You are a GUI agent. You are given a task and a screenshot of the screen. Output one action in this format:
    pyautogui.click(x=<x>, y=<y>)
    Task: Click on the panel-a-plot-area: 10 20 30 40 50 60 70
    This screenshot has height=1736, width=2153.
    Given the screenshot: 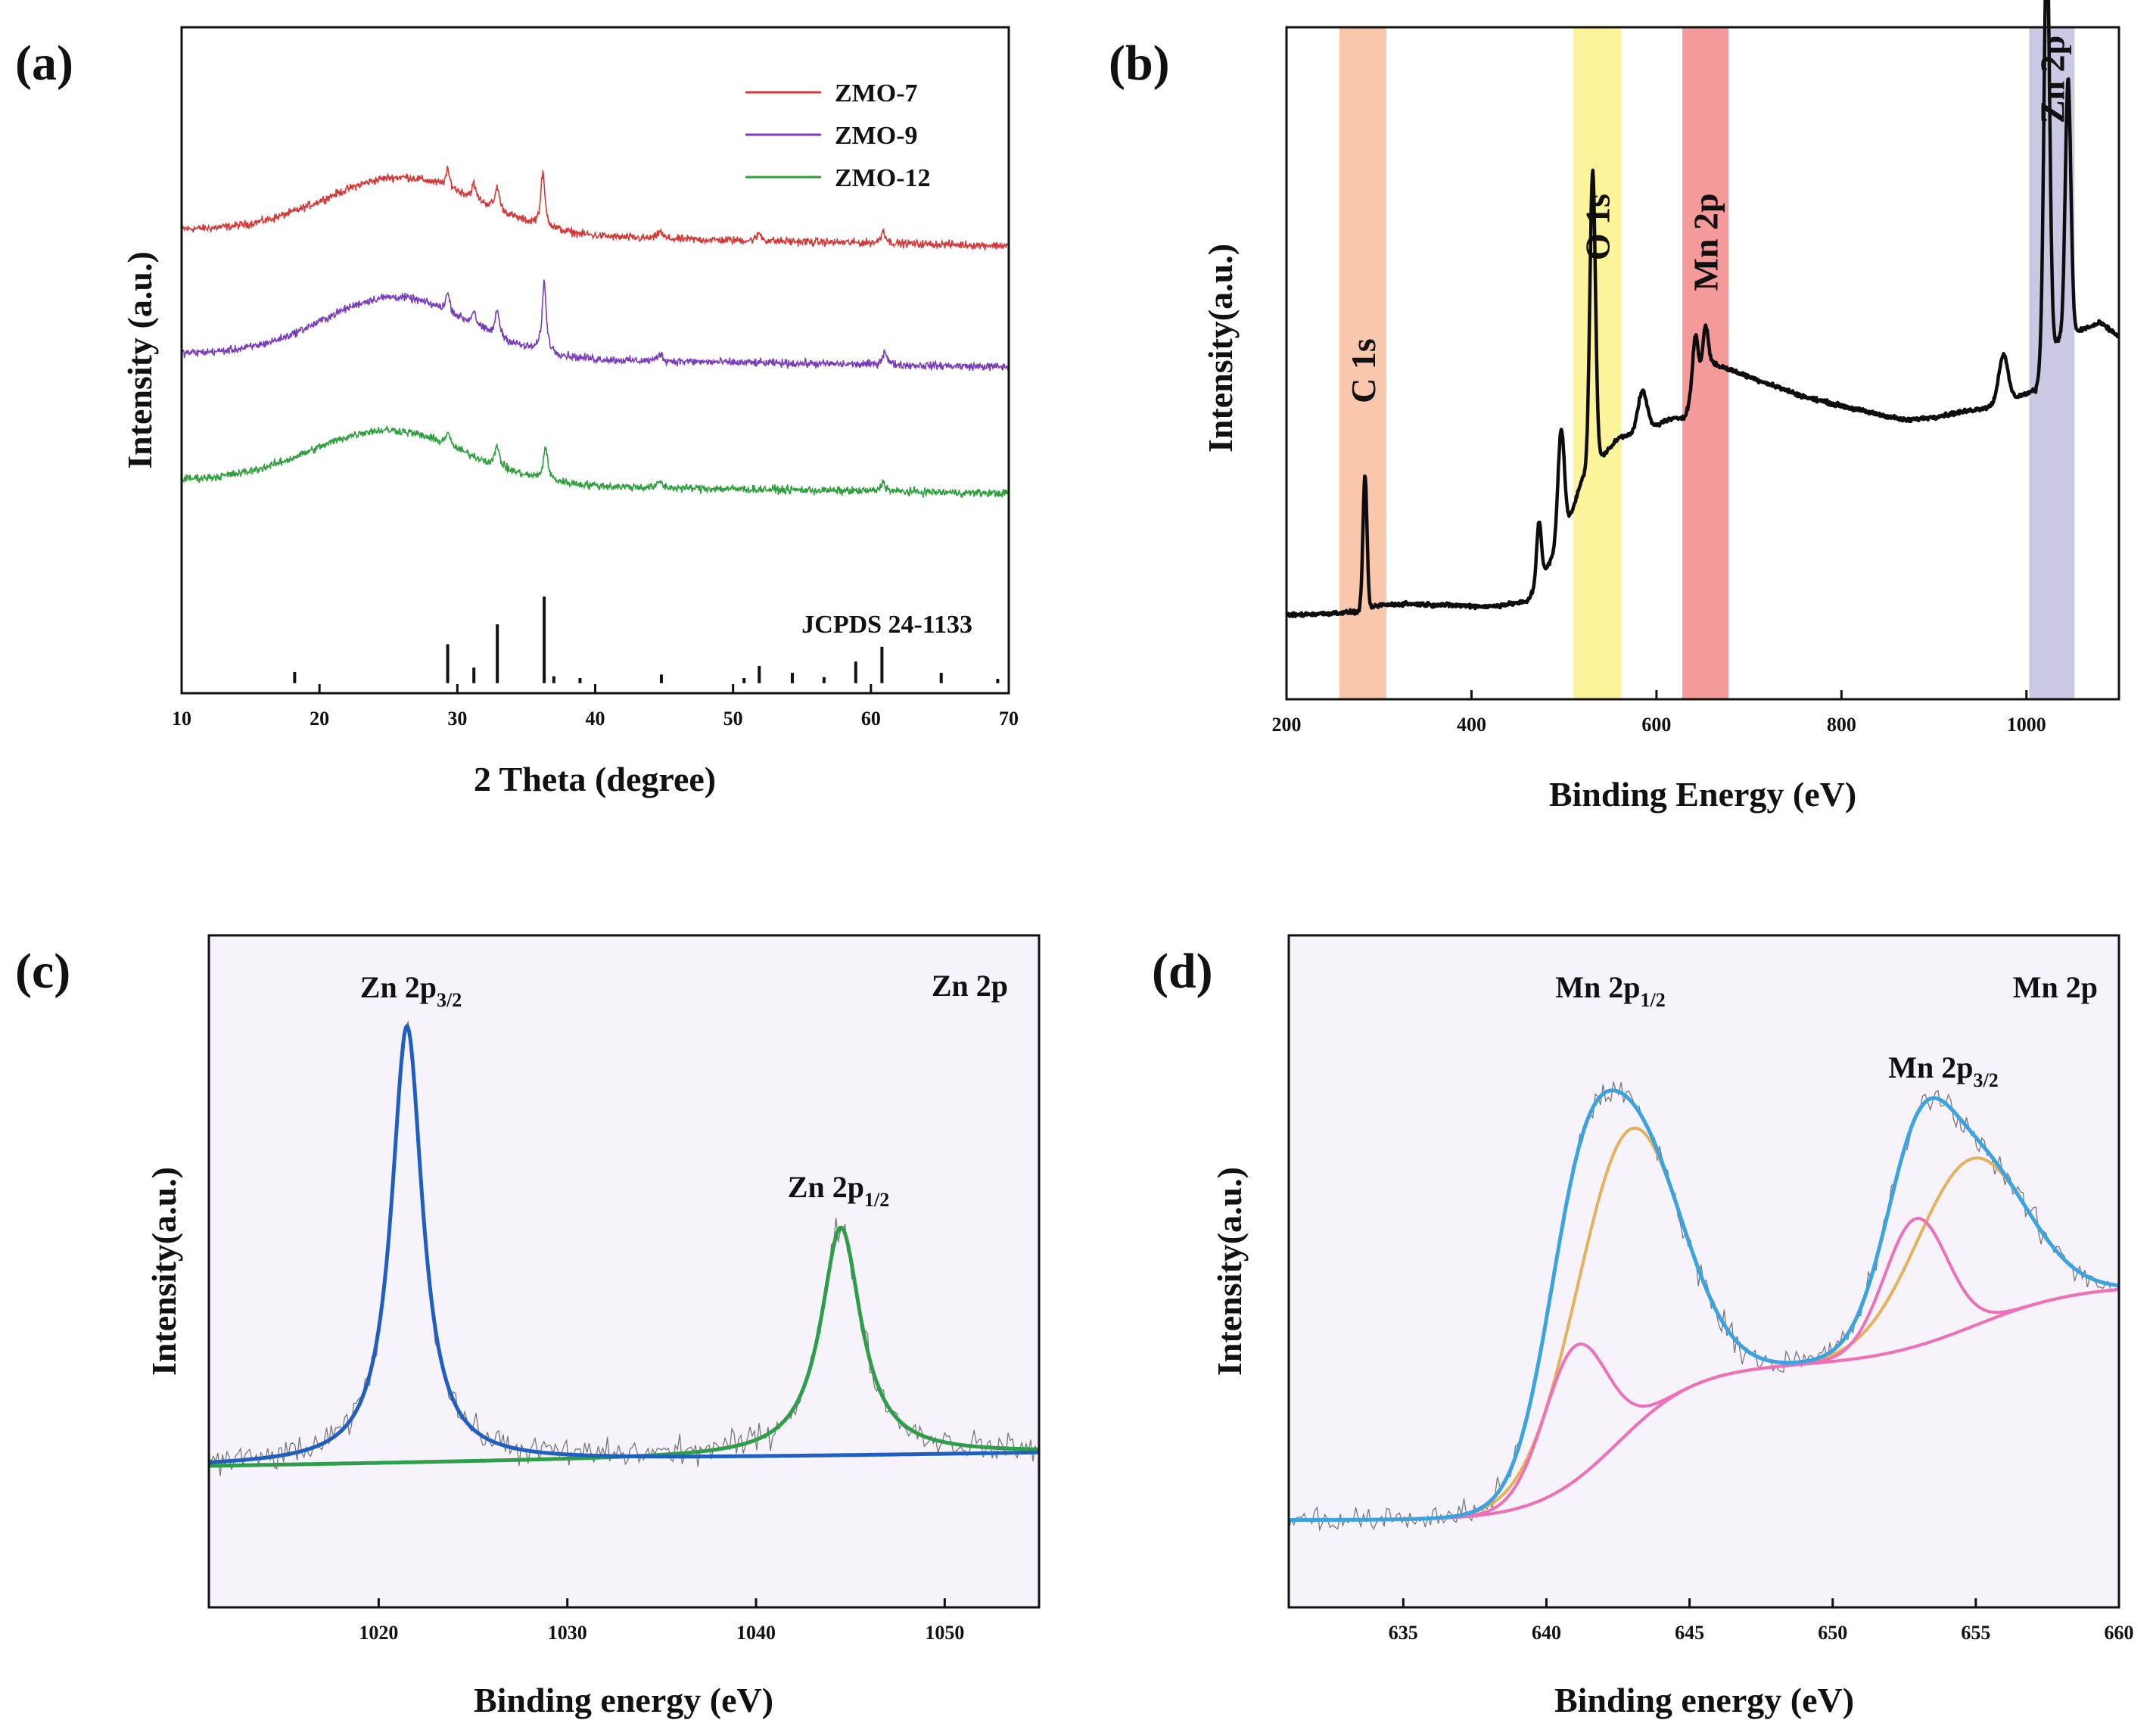 What is the action you would take?
    pyautogui.click(x=595, y=448)
    